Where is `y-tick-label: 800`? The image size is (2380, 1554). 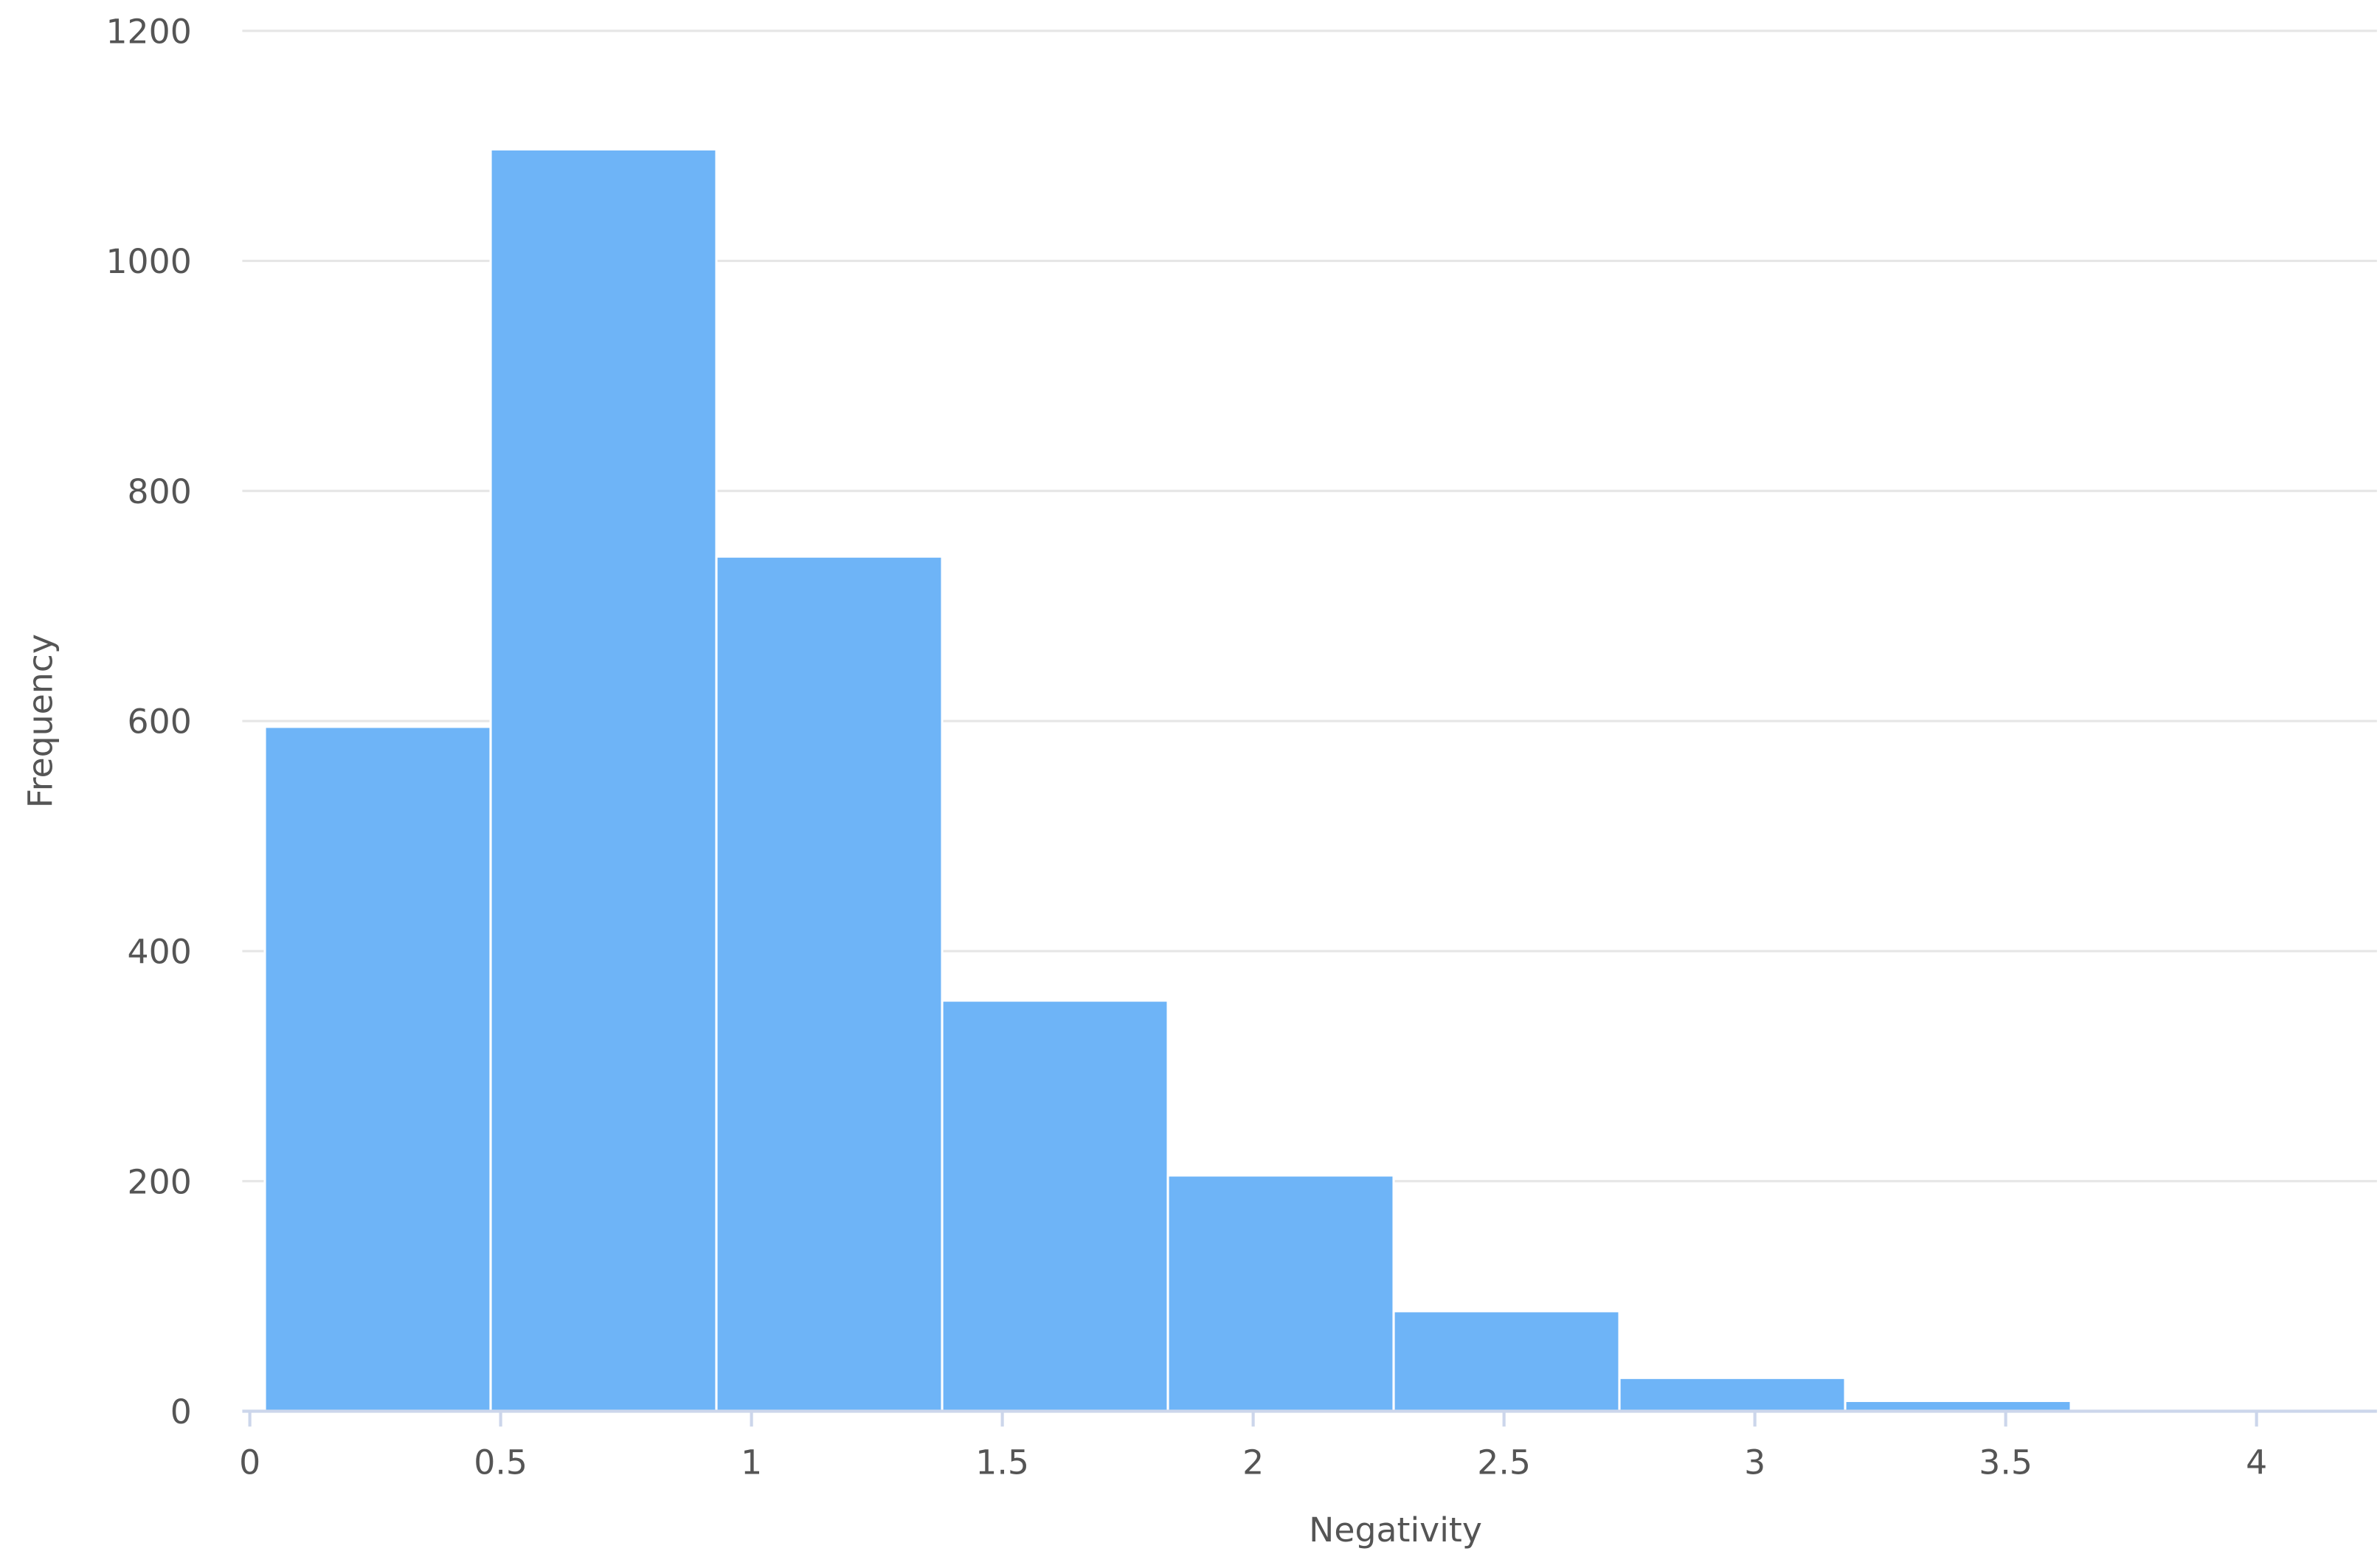 y-tick-label: 800 is located at coordinates (160, 491).